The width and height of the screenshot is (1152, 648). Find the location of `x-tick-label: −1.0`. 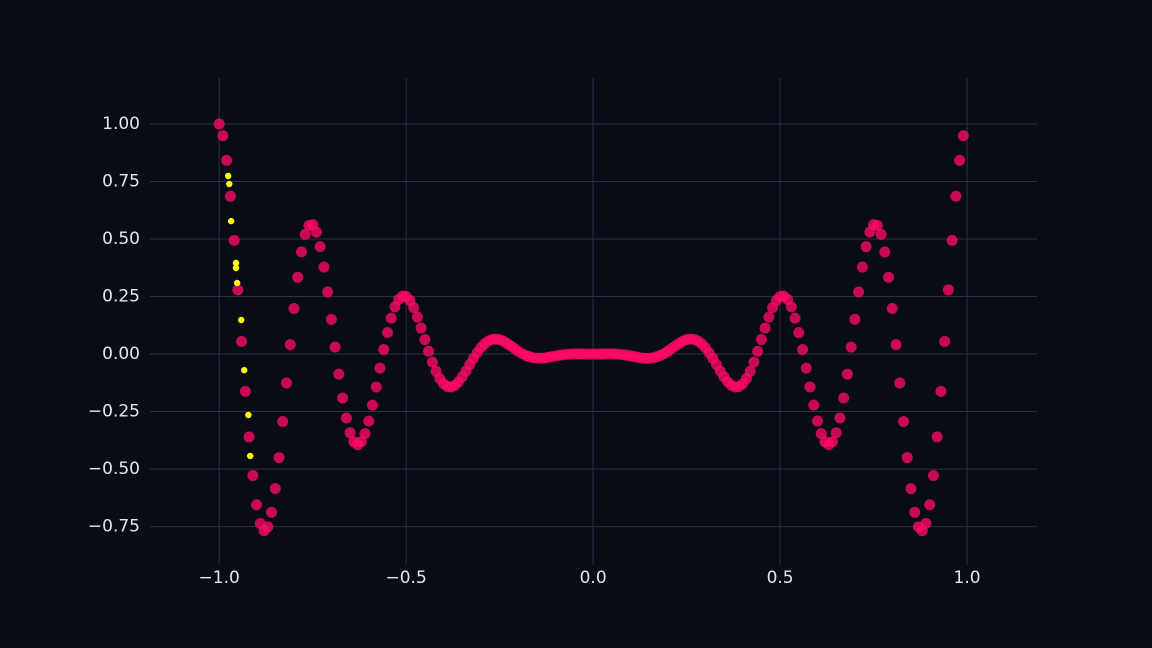

x-tick-label: −1.0 is located at coordinates (219, 578).